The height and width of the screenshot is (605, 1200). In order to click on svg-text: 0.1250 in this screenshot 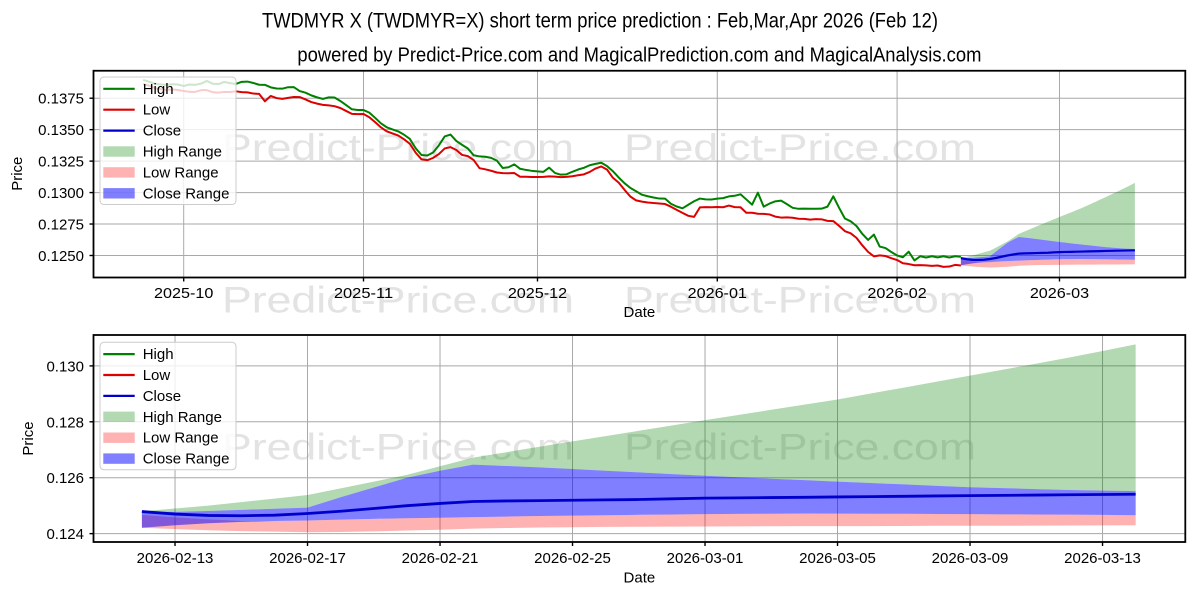, I will do `click(61, 256)`.